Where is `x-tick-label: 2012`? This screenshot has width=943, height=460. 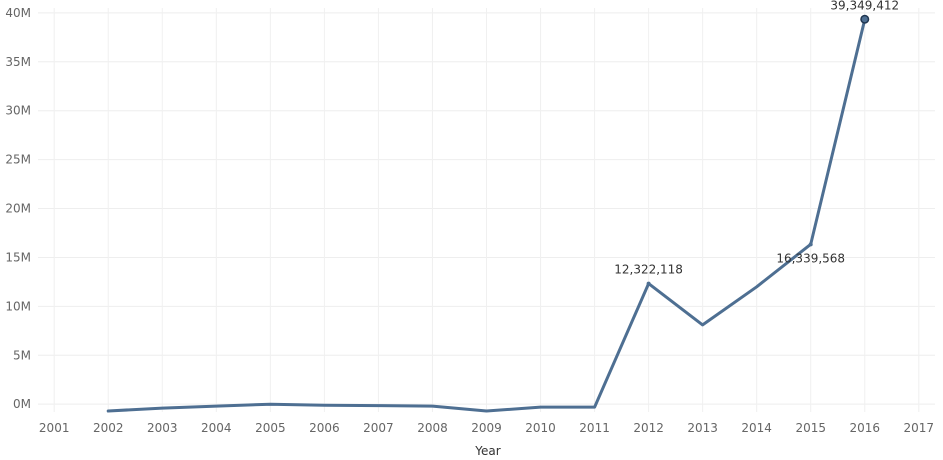 x-tick-label: 2012 is located at coordinates (648, 428).